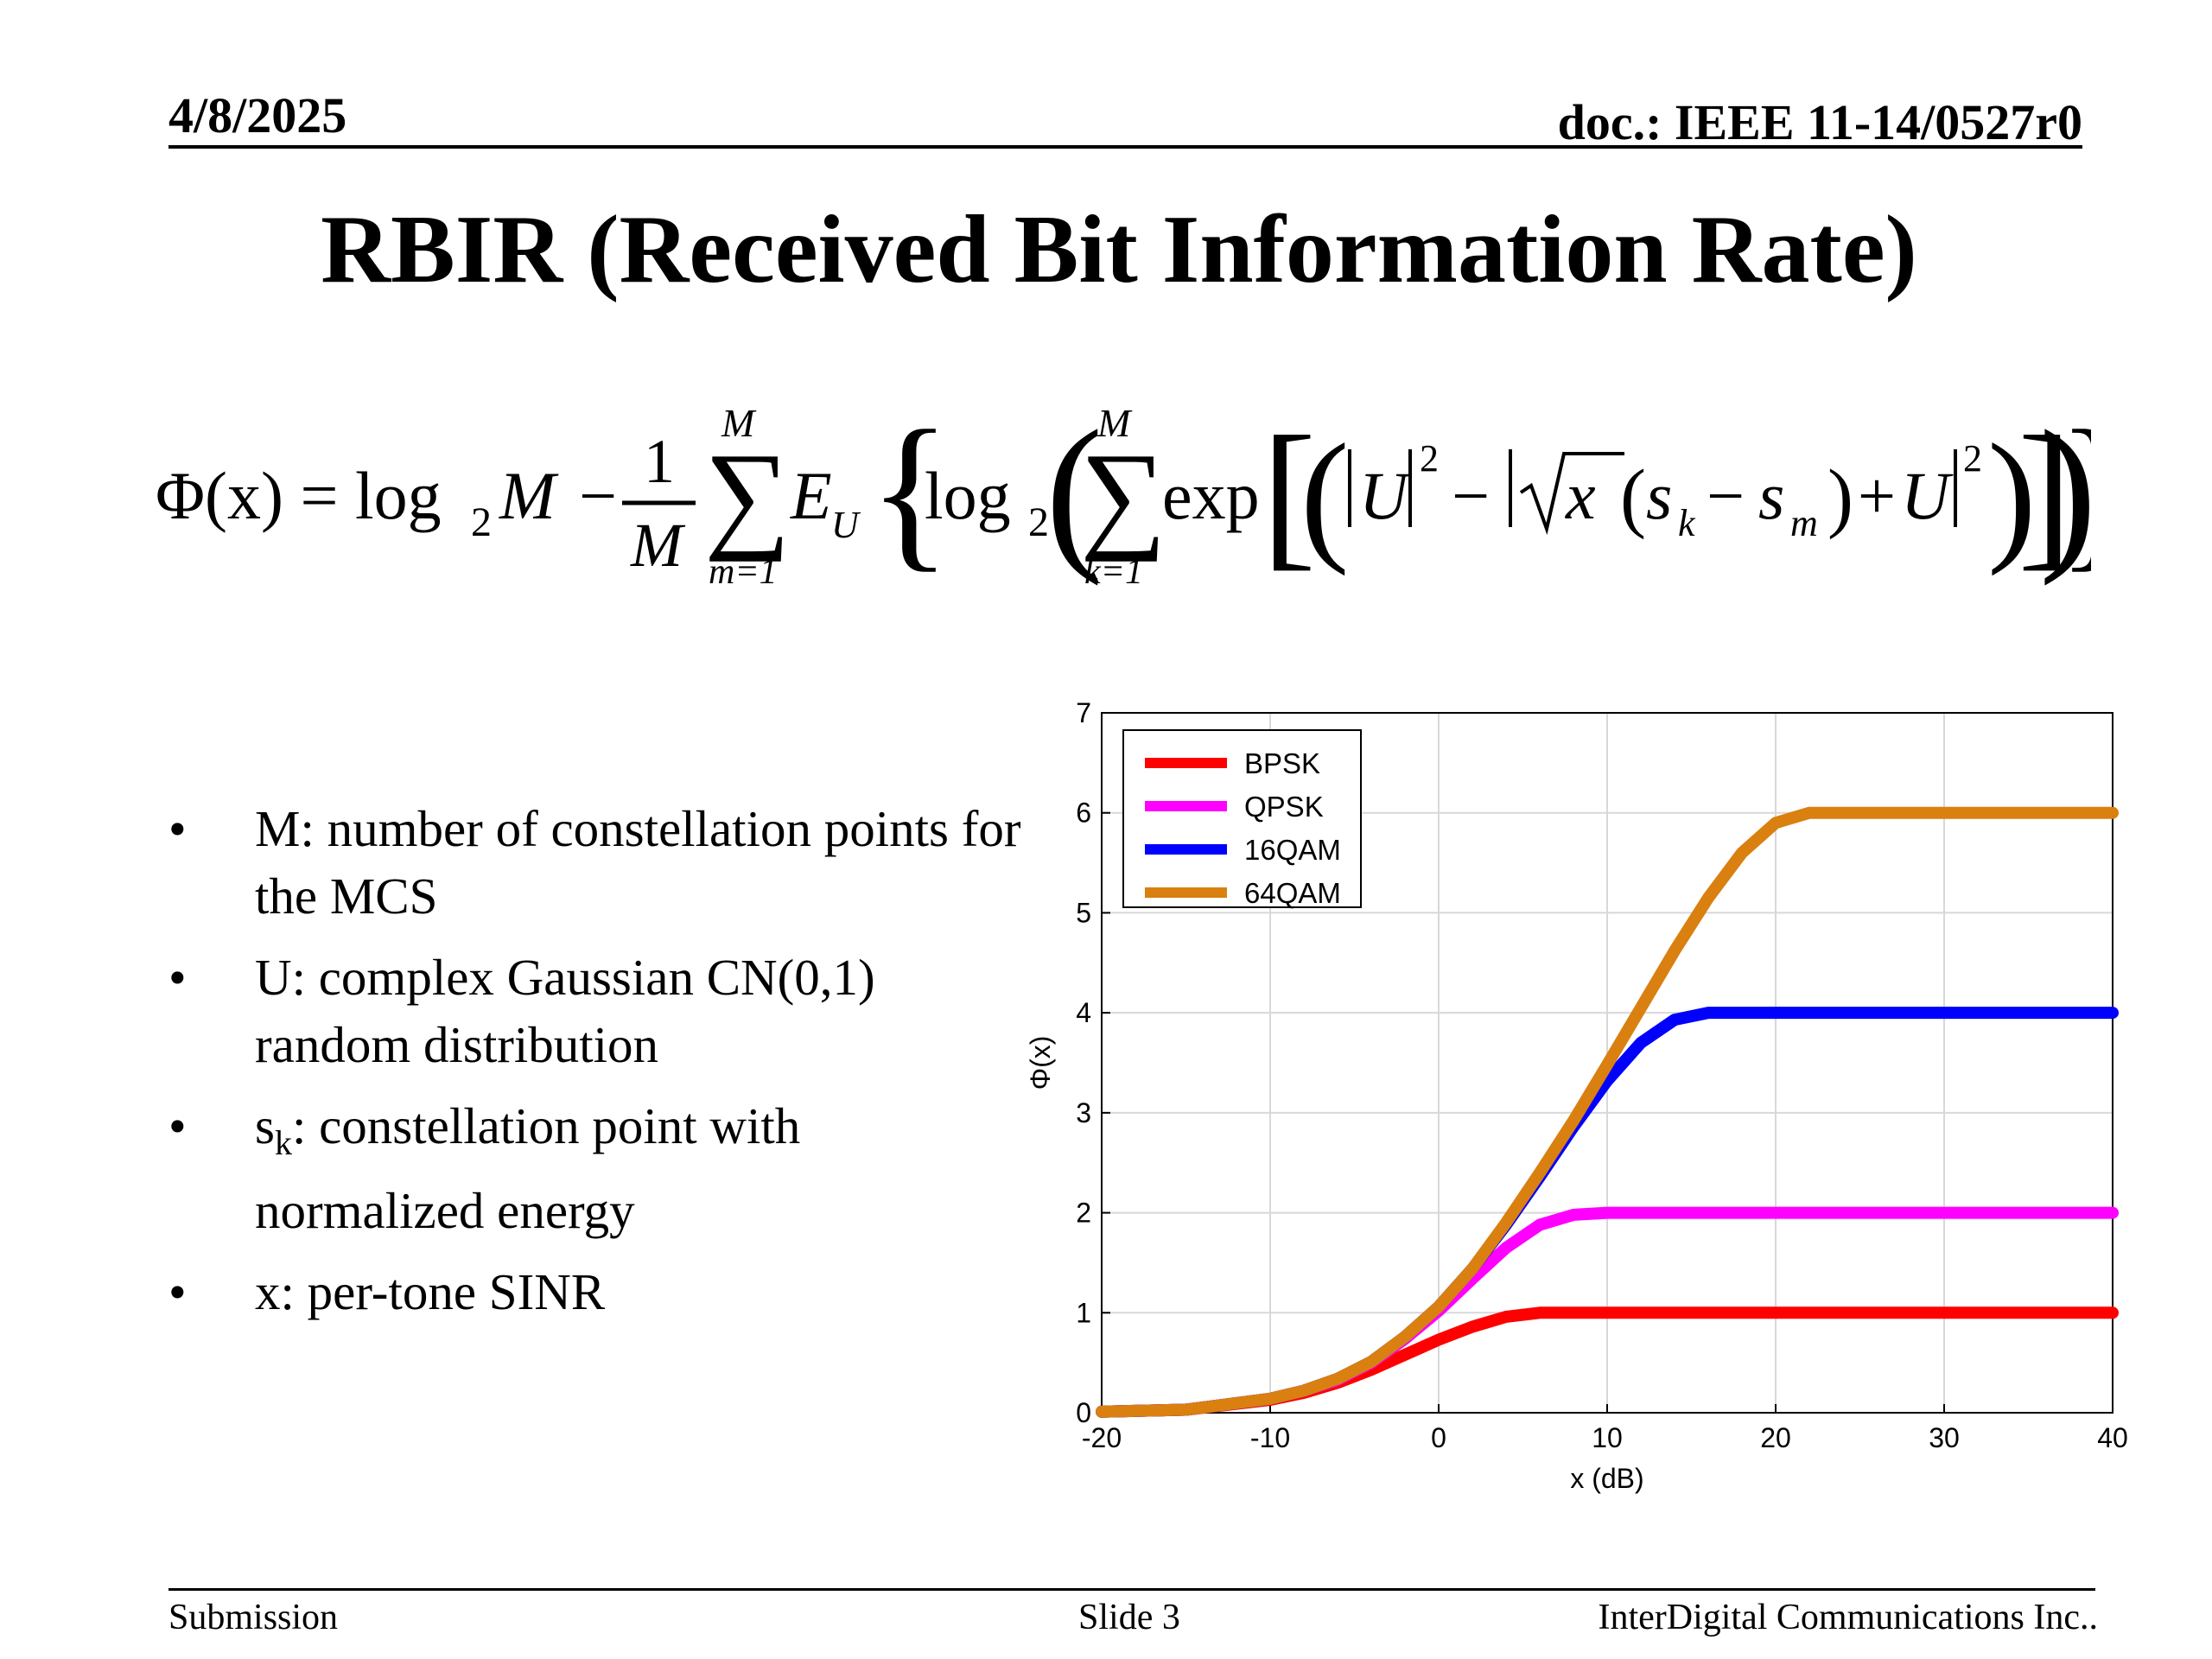 The width and height of the screenshot is (2212, 1659). I want to click on formula-minus: −, so click(598, 495).